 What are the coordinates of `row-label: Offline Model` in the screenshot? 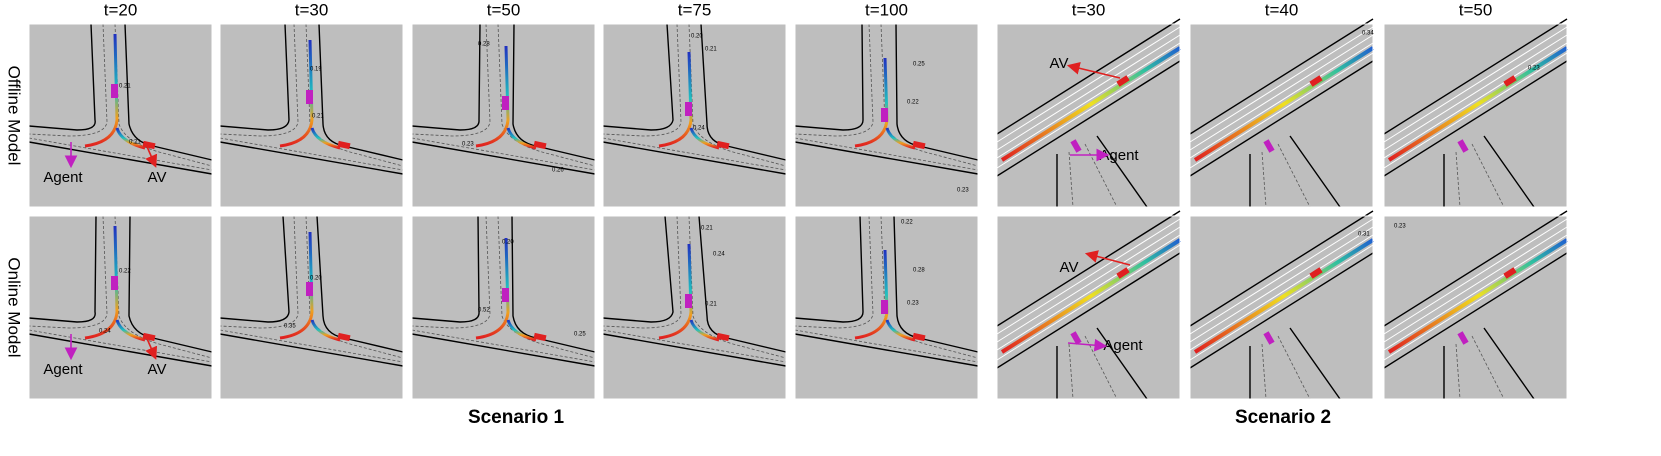 It's located at (14, 116).